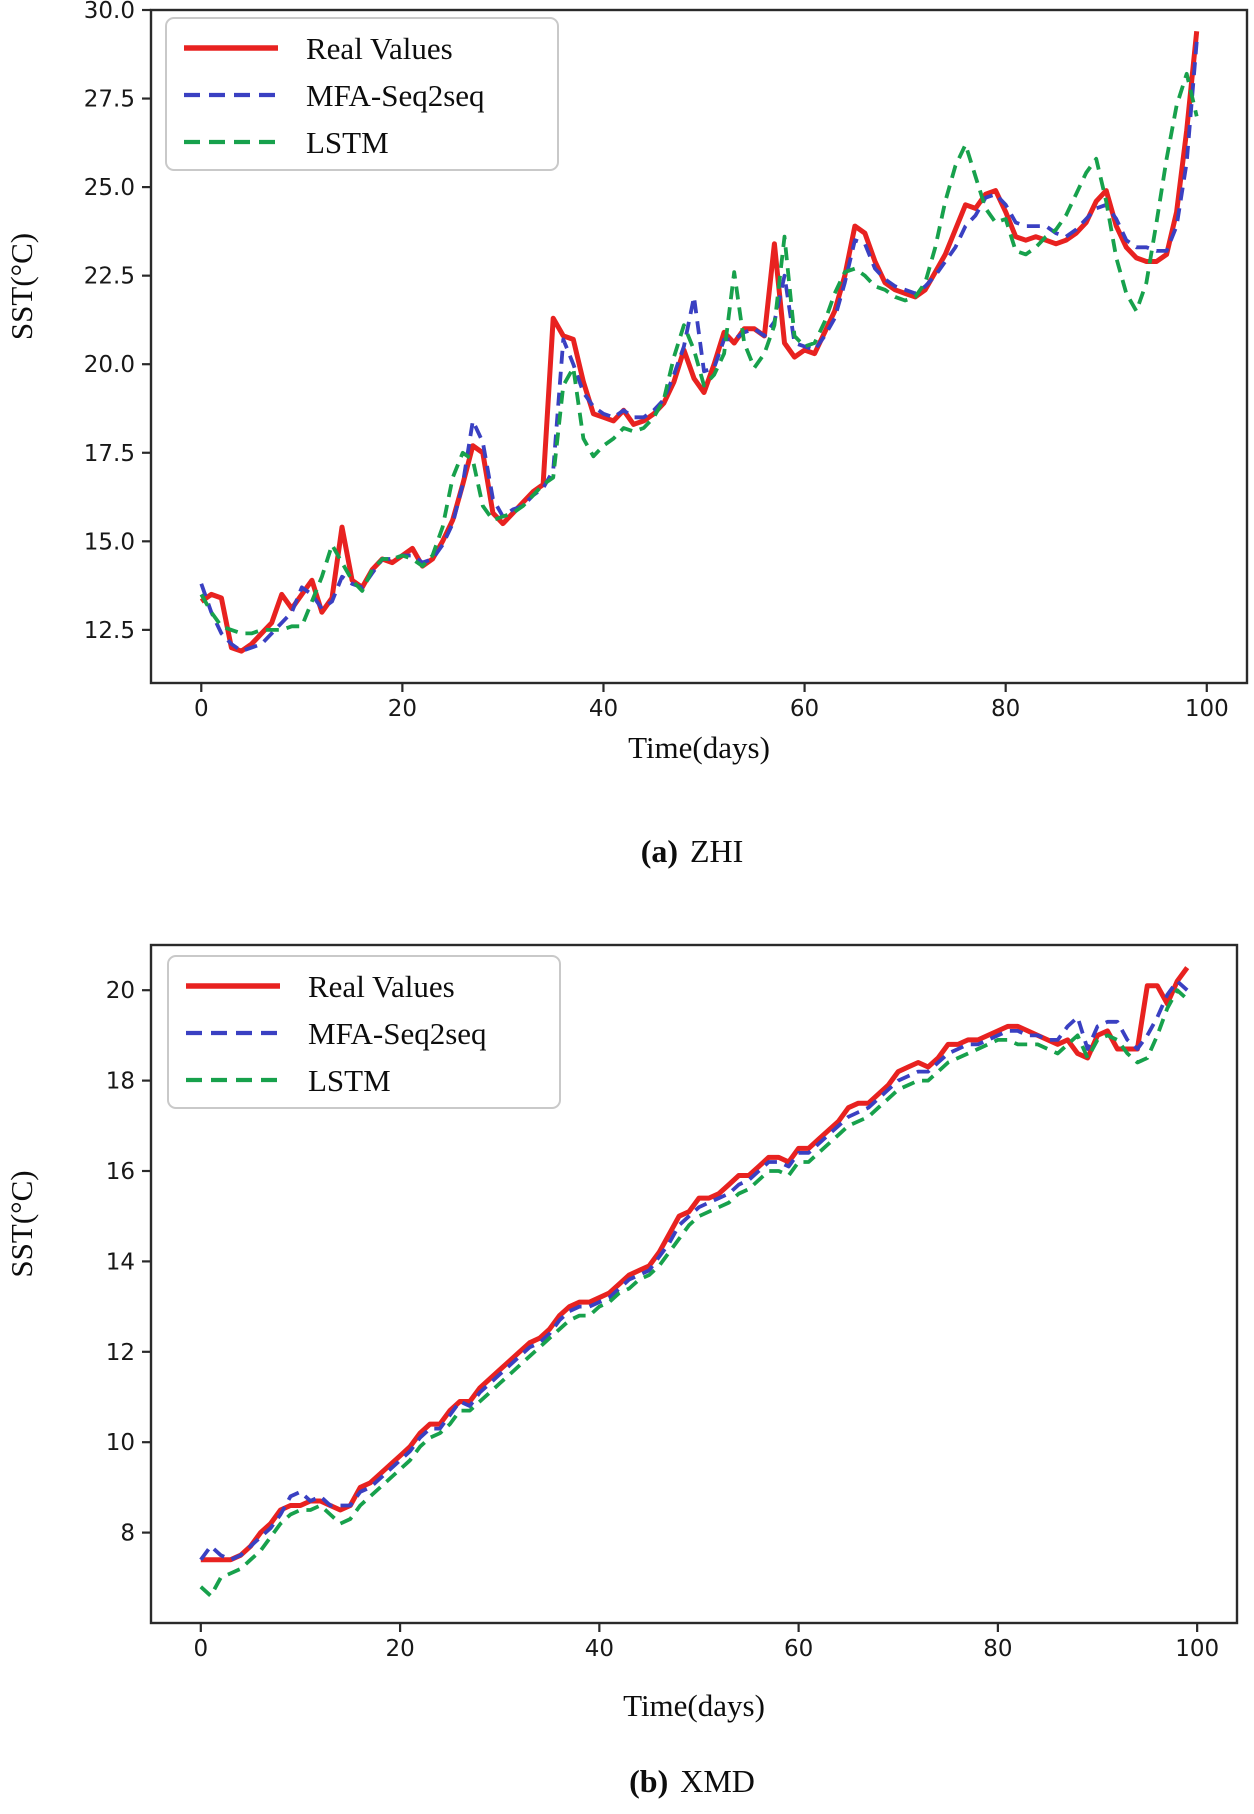  Describe the element at coordinates (109, 542) in the screenshot. I see `y-tick-label: 15.0` at that location.